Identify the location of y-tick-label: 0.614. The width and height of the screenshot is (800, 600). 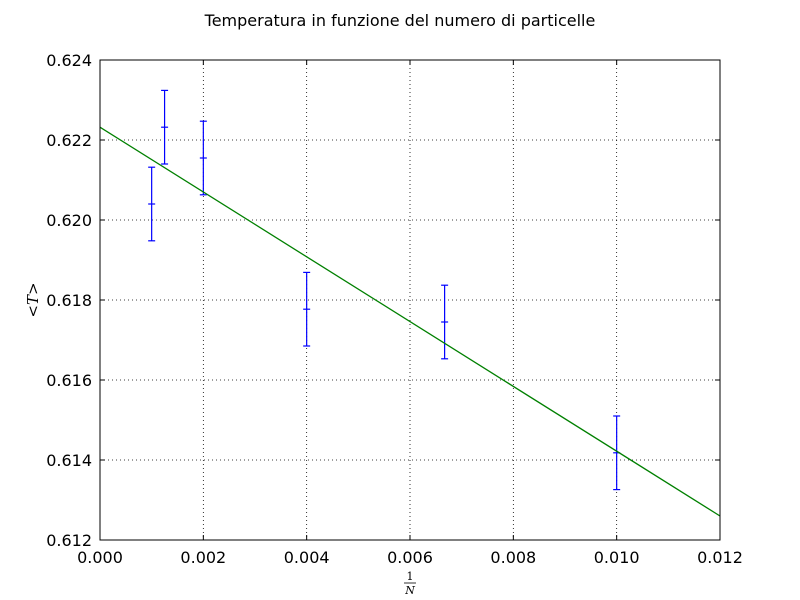
(69, 460).